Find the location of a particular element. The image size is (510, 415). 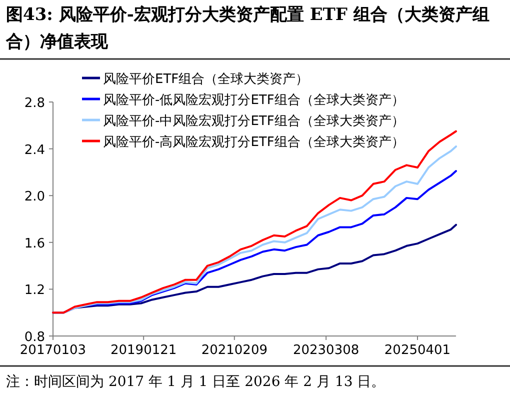

x-tick-label: 20190121 is located at coordinates (143, 350).